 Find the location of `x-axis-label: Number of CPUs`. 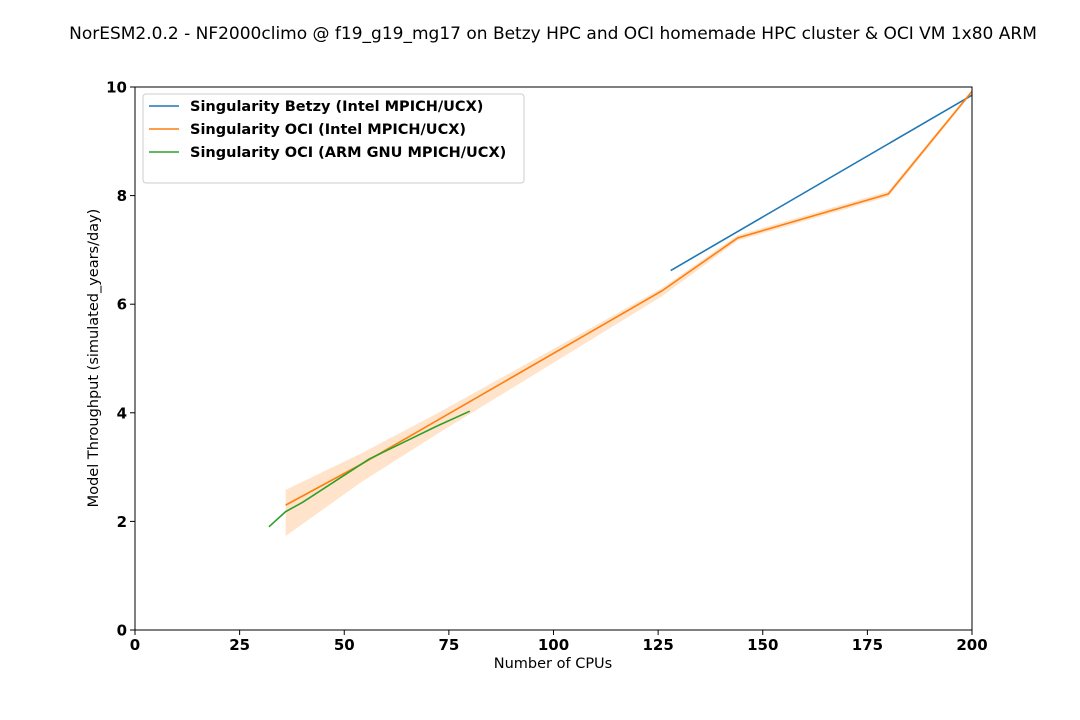

x-axis-label: Number of CPUs is located at coordinates (553, 664).